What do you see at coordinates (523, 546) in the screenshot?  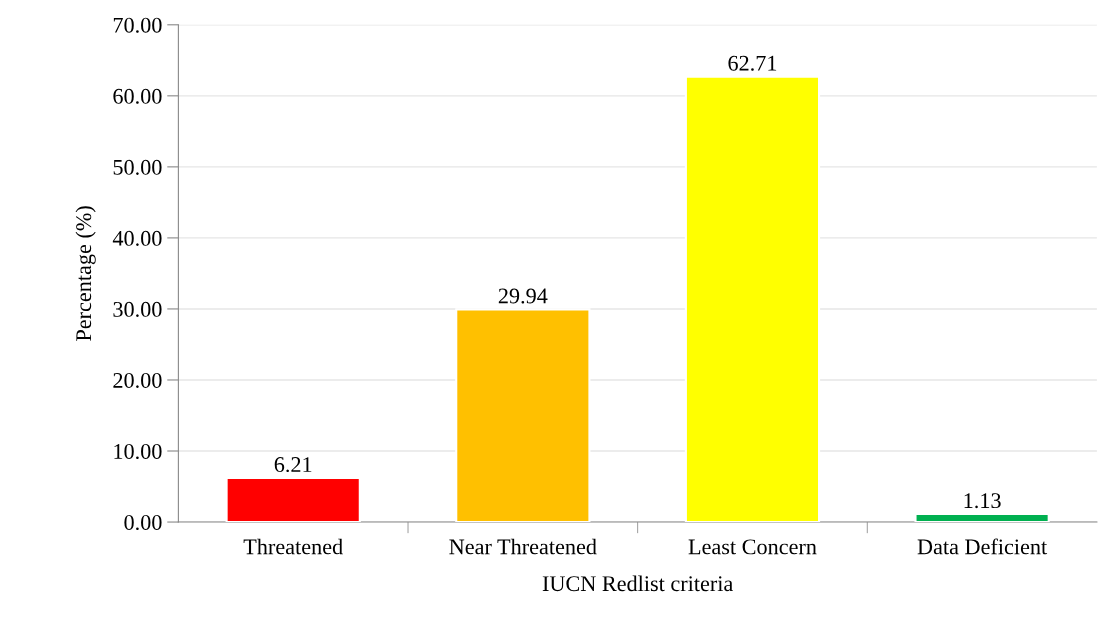 I see `x-tick-label: Near Threatened` at bounding box center [523, 546].